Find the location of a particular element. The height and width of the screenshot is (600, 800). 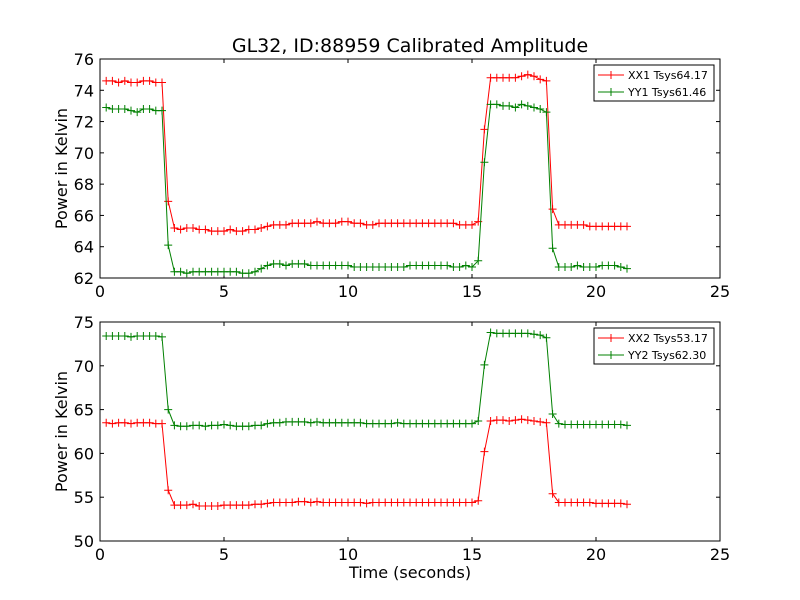

x-tick-label: 5 is located at coordinates (224, 554).